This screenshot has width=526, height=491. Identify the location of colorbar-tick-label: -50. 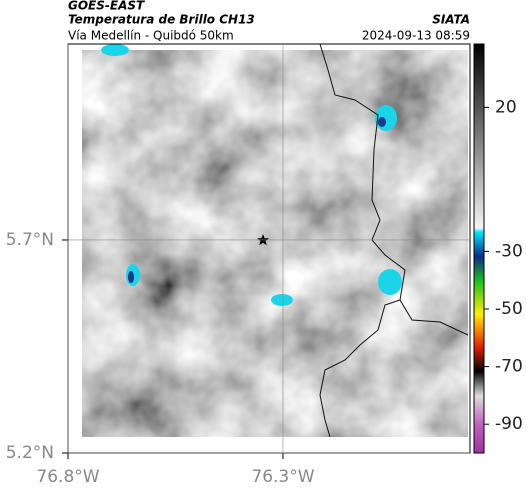
(509, 309).